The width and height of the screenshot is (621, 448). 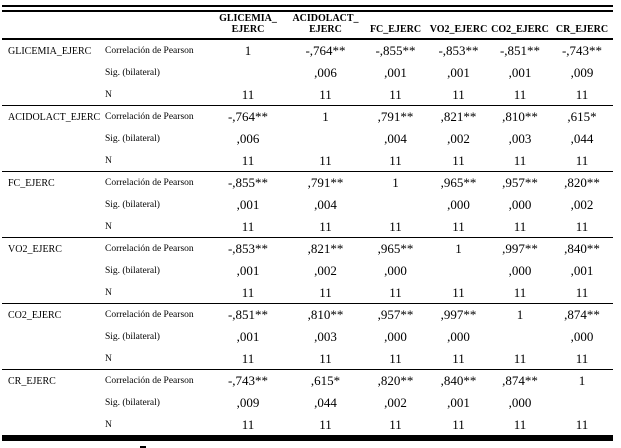 What do you see at coordinates (520, 29) in the screenshot?
I see `column-header-line2: CO2_EJERC` at bounding box center [520, 29].